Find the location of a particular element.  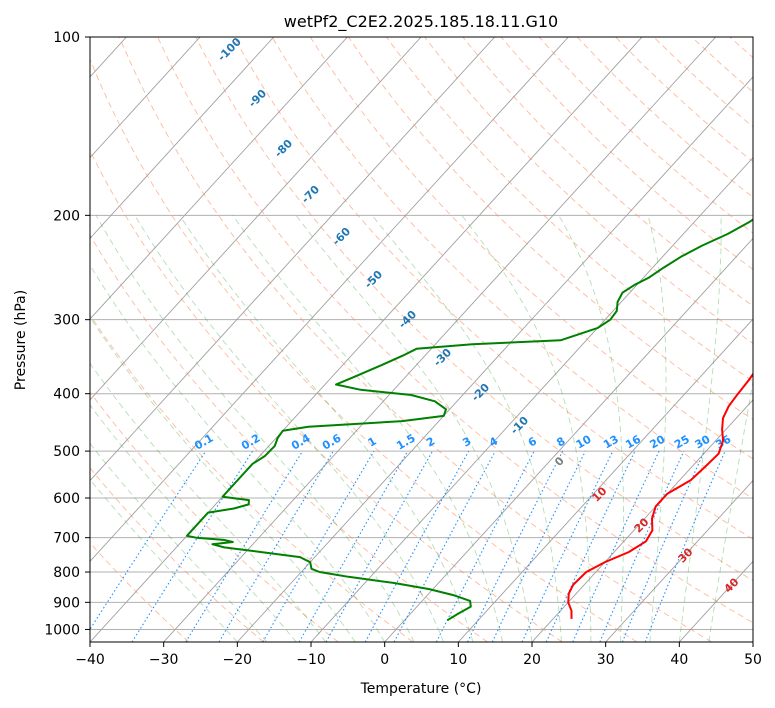

y-axis-title: Pressure (hPa) is located at coordinates (21, 340).